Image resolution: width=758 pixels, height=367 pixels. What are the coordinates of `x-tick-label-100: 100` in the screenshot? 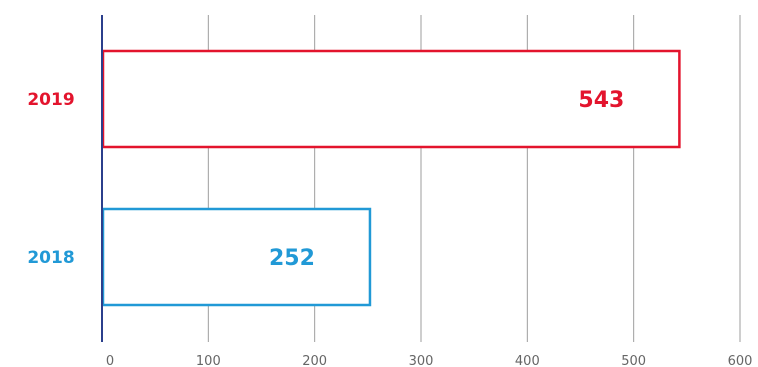 It's located at (208, 360).